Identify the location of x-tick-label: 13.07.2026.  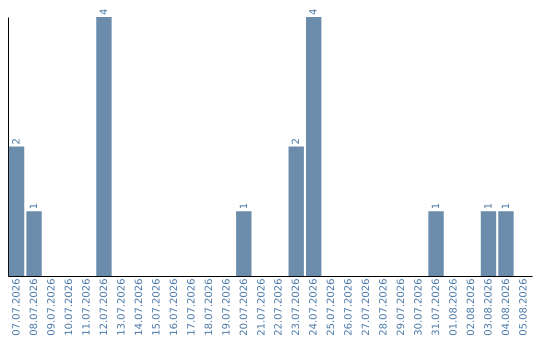
(122, 307).